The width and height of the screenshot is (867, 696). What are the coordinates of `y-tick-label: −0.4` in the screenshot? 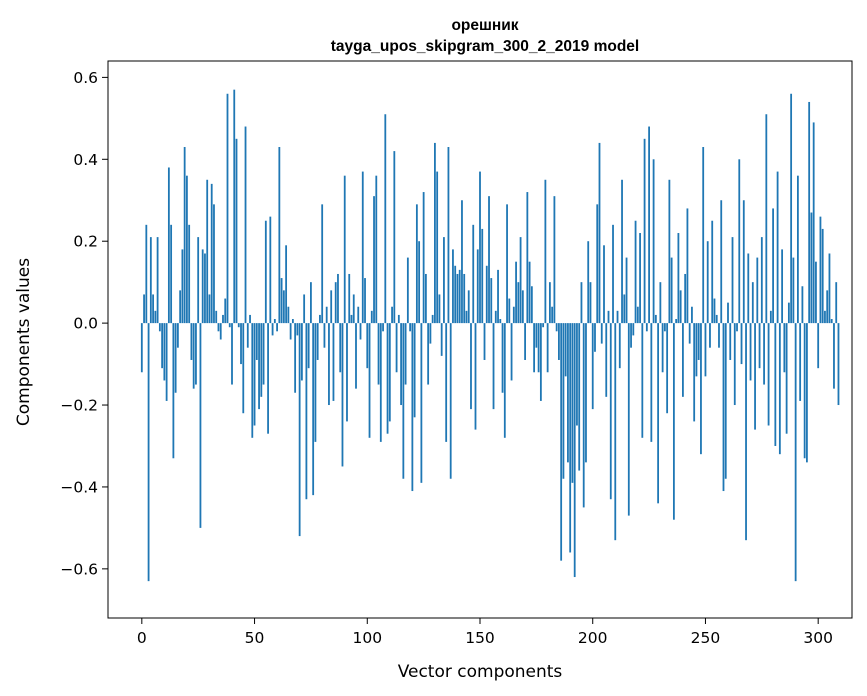 It's located at (79, 487).